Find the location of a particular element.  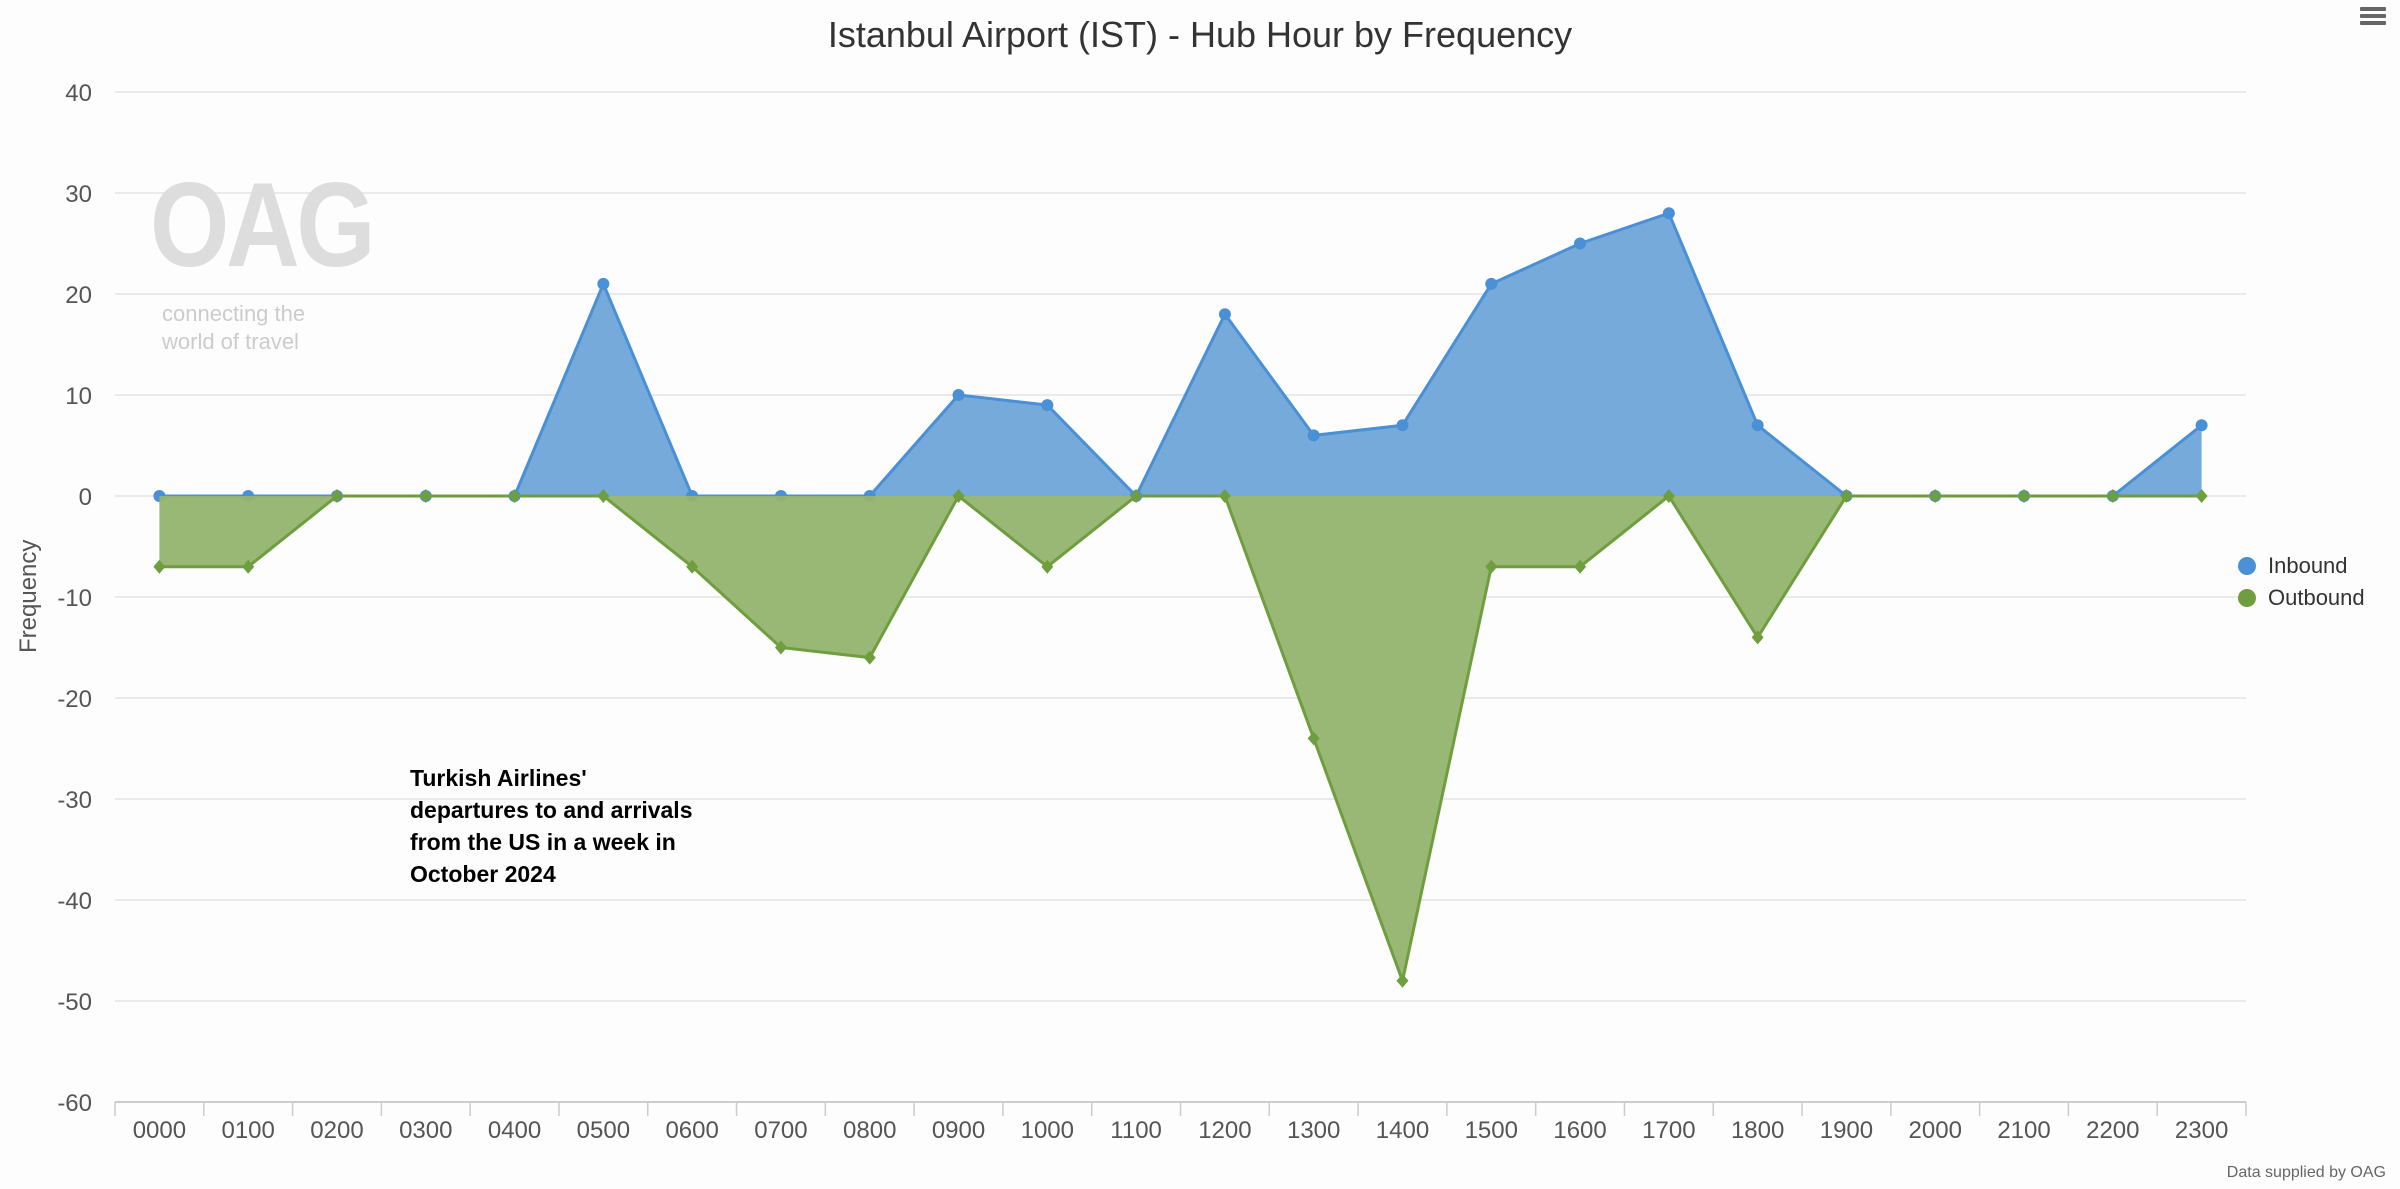

x-tick-label: 0700 is located at coordinates (780, 1130).